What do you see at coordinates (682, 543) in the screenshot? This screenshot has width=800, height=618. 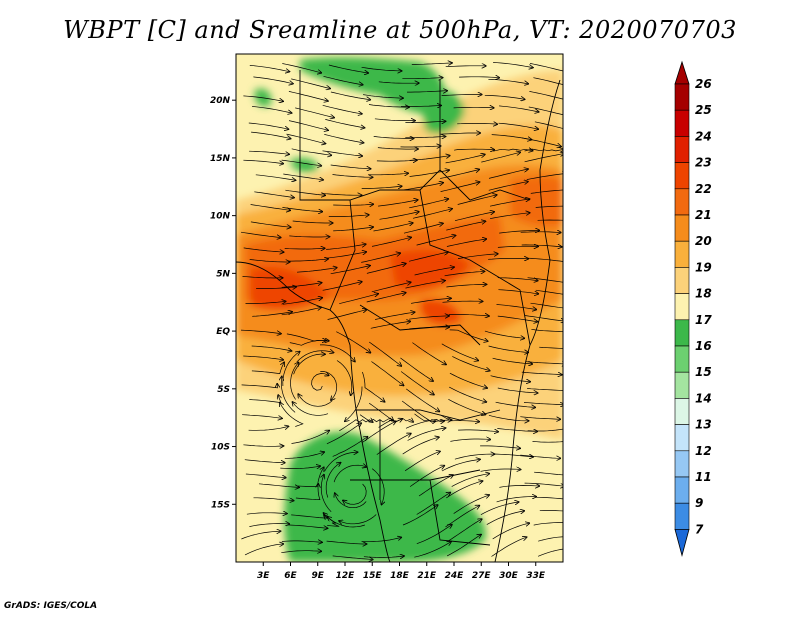 I see `colorbar-bottom-arrow` at bounding box center [682, 543].